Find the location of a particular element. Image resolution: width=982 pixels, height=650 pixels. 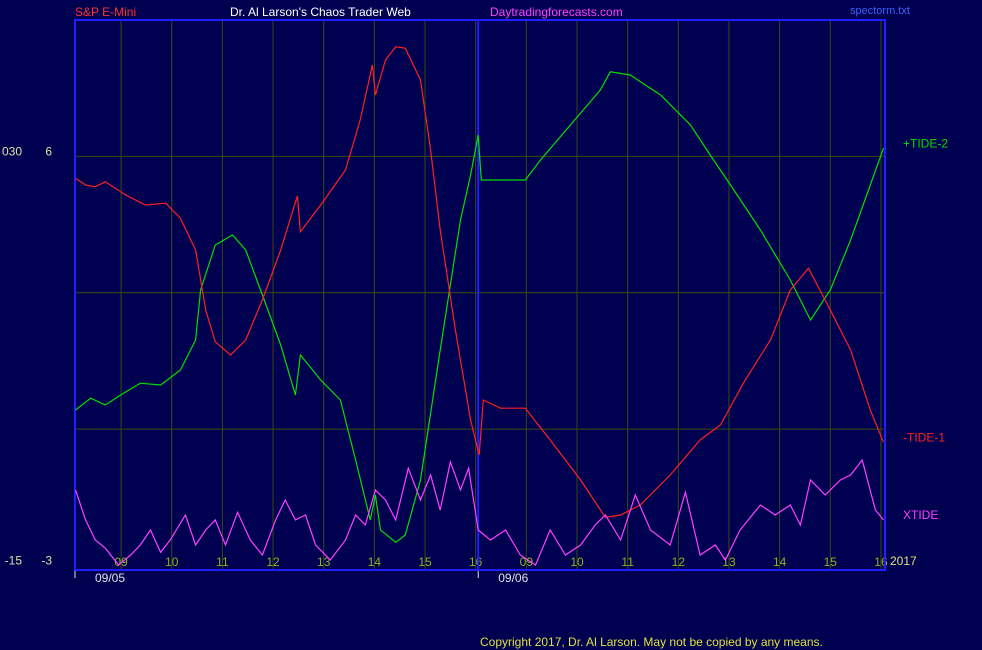

site: Daytradingforecasts.com is located at coordinates (556, 12).